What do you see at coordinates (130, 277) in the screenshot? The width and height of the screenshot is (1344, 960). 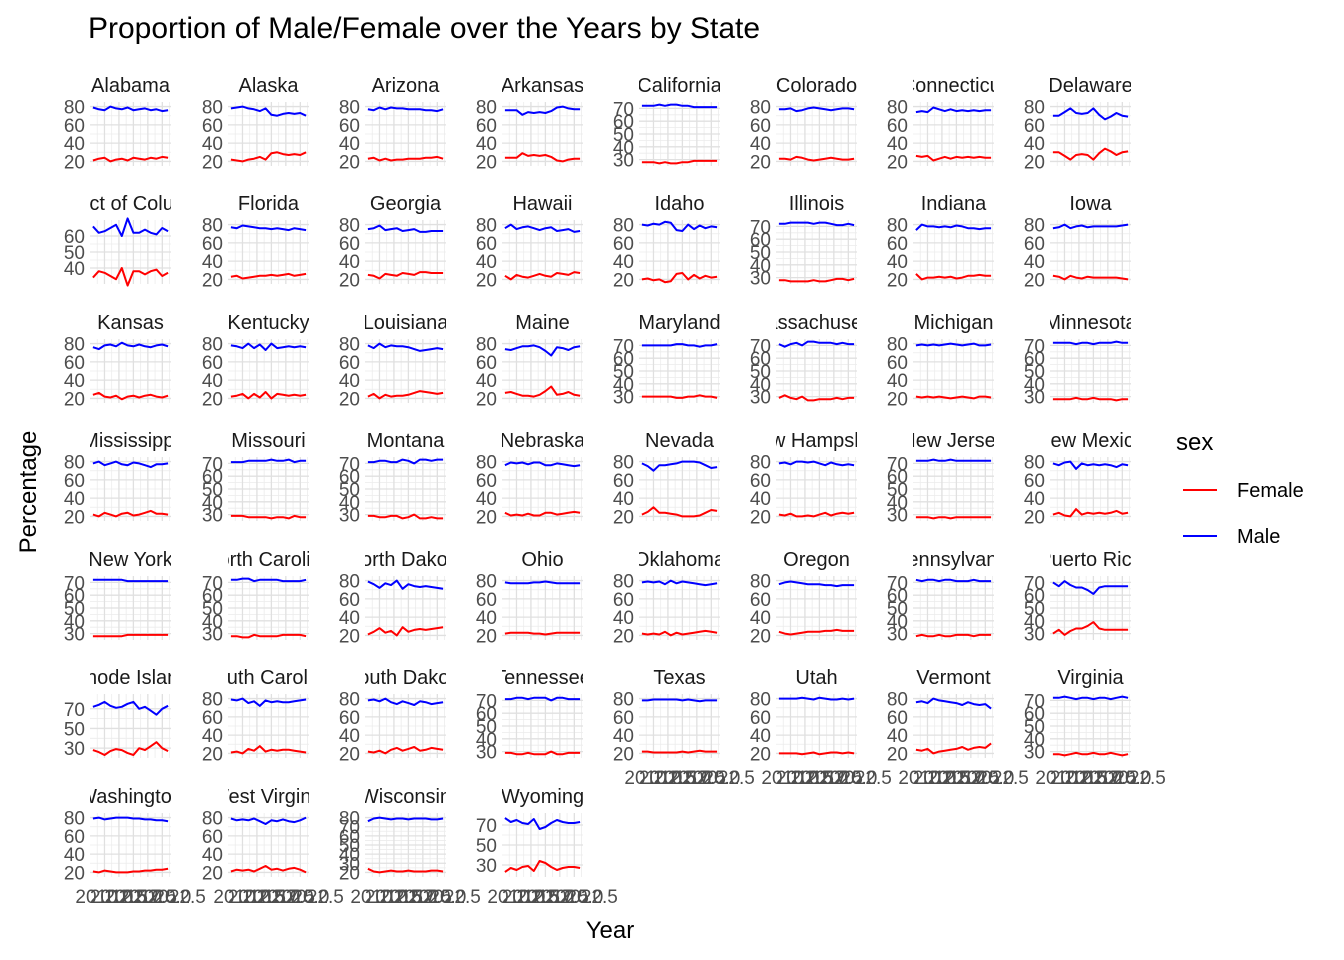 I see `female-line-district-of-columbia` at bounding box center [130, 277].